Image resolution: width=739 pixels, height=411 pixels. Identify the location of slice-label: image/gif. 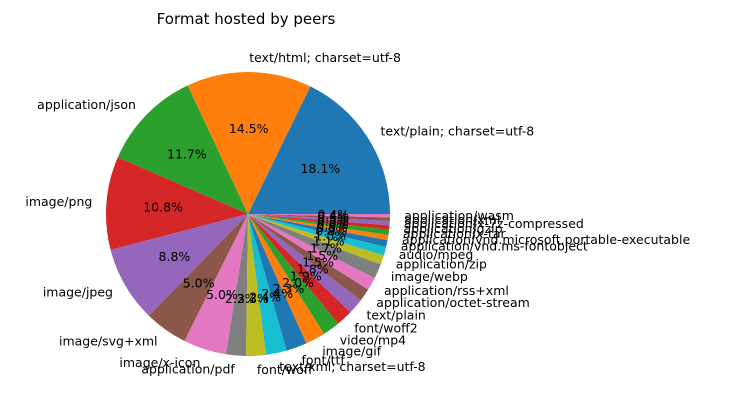
(352, 351).